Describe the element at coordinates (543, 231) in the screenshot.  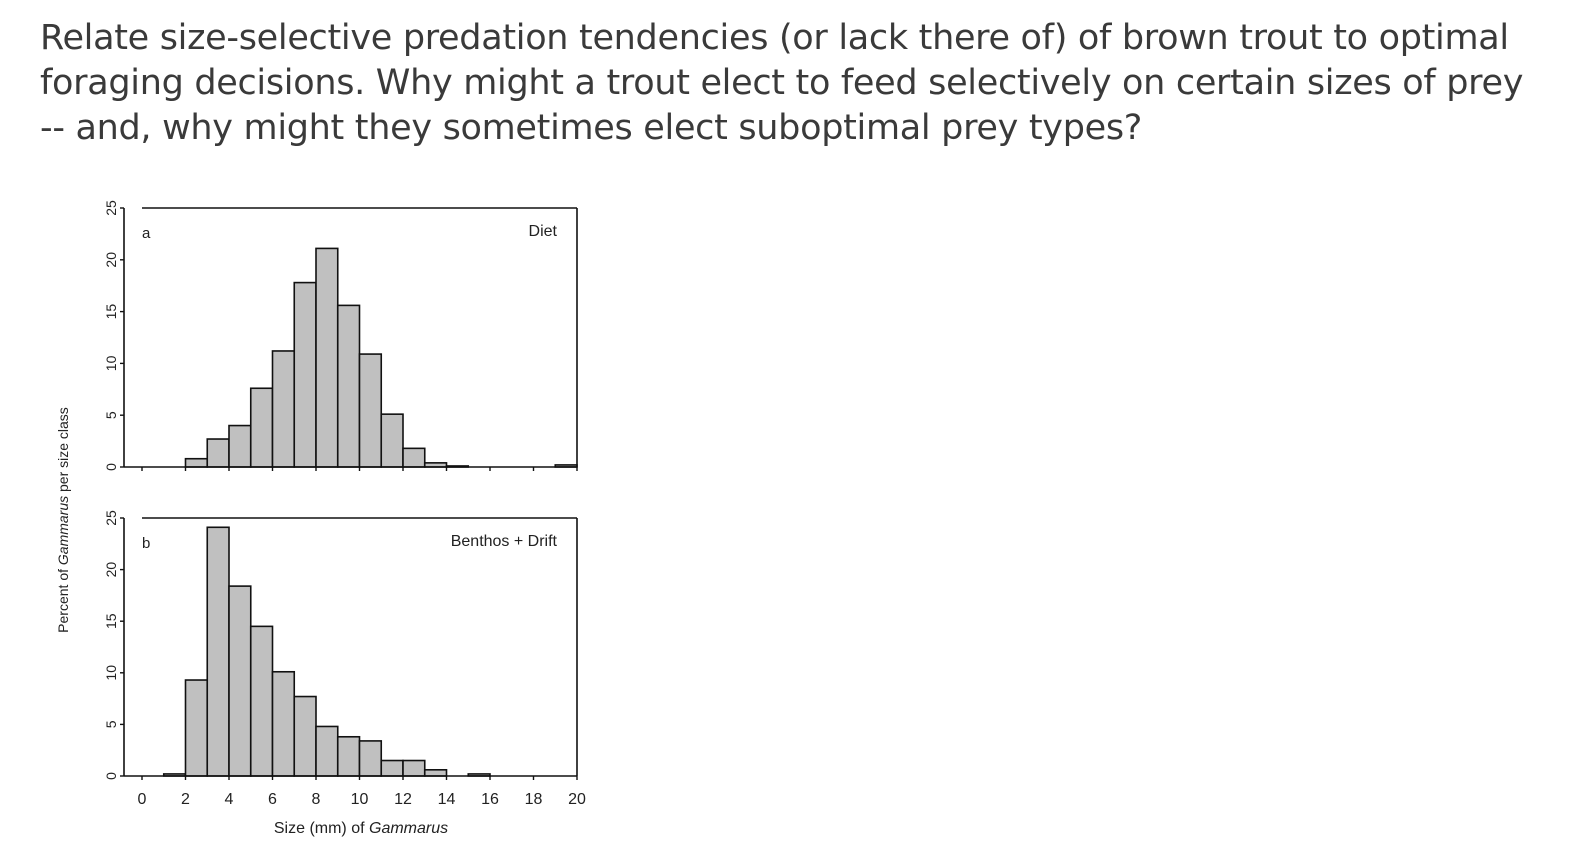
I see `panel-title: Diet` at that location.